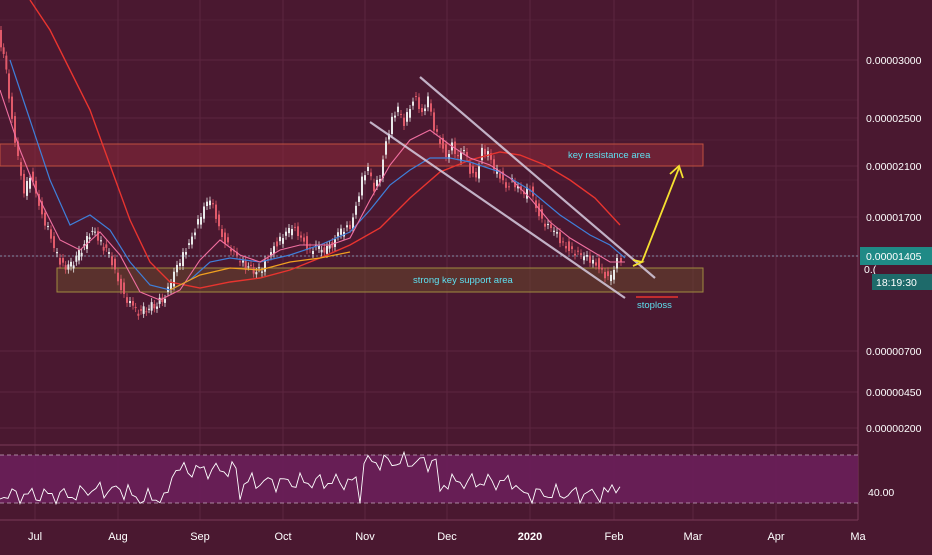  Describe the element at coordinates (894, 61) in the screenshot. I see `y-tick-label: 0.00003000` at that location.